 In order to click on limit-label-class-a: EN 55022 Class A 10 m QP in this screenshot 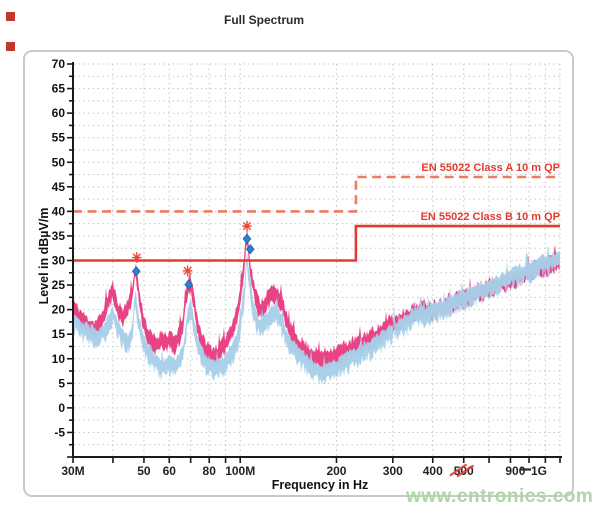, I will do `click(490, 168)`.